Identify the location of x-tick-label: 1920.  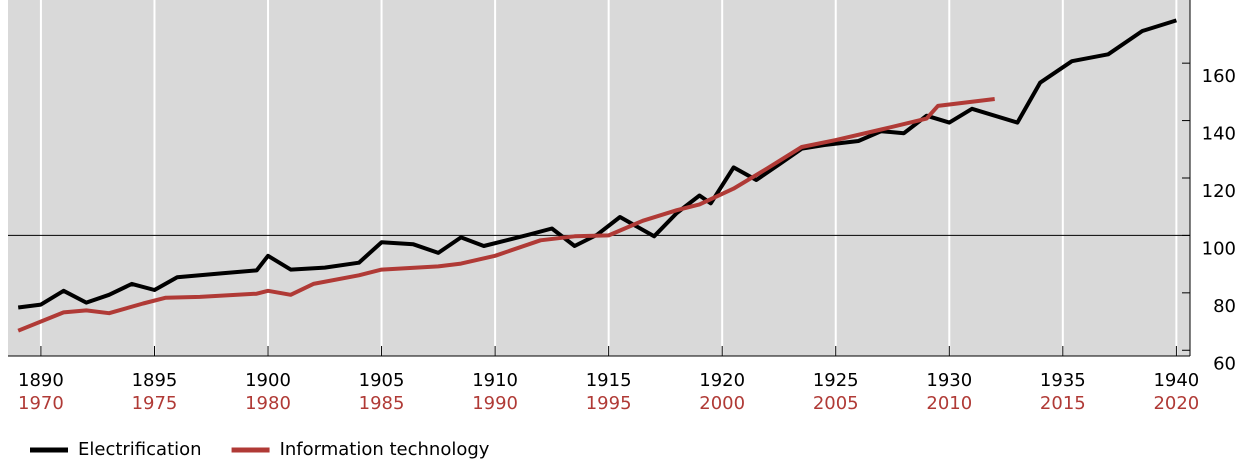
(722, 380).